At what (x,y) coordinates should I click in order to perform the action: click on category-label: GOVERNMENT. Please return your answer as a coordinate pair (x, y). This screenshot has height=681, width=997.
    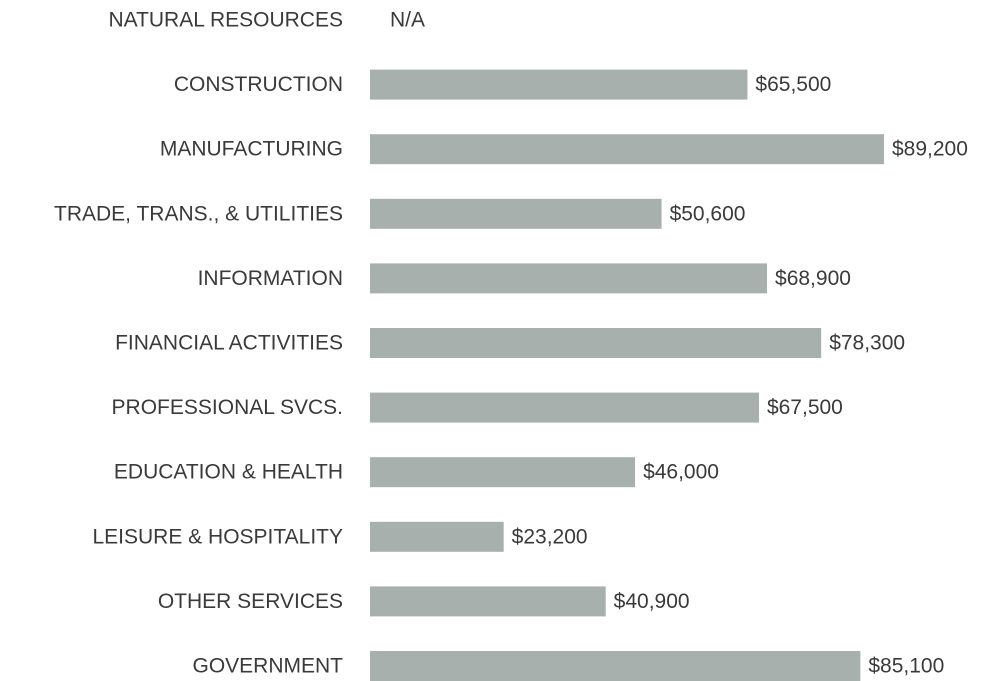
    Looking at the image, I should click on (267, 666).